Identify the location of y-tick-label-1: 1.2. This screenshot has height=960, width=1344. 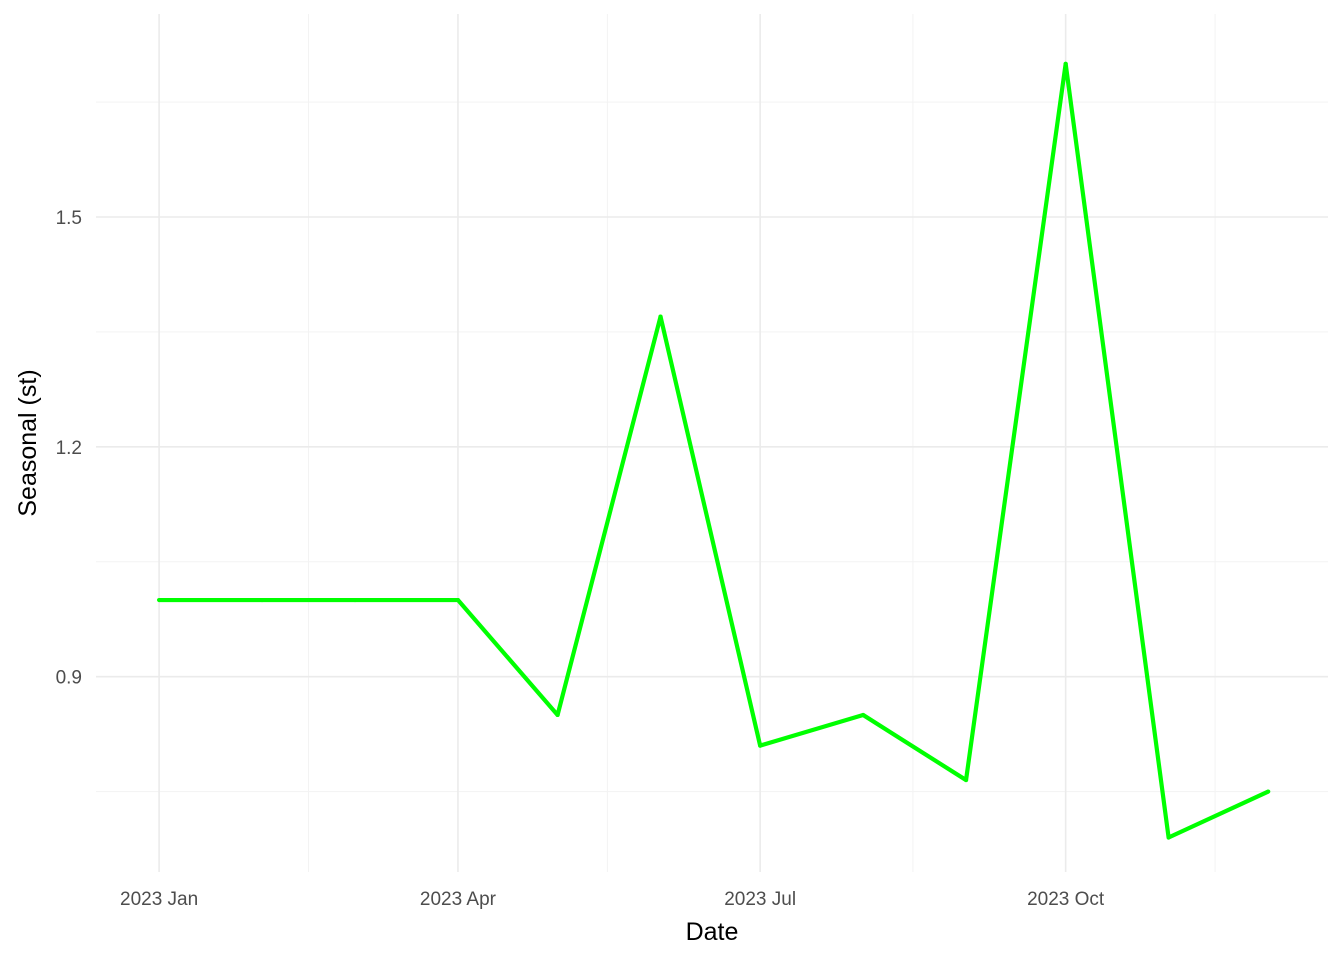
(69, 448).